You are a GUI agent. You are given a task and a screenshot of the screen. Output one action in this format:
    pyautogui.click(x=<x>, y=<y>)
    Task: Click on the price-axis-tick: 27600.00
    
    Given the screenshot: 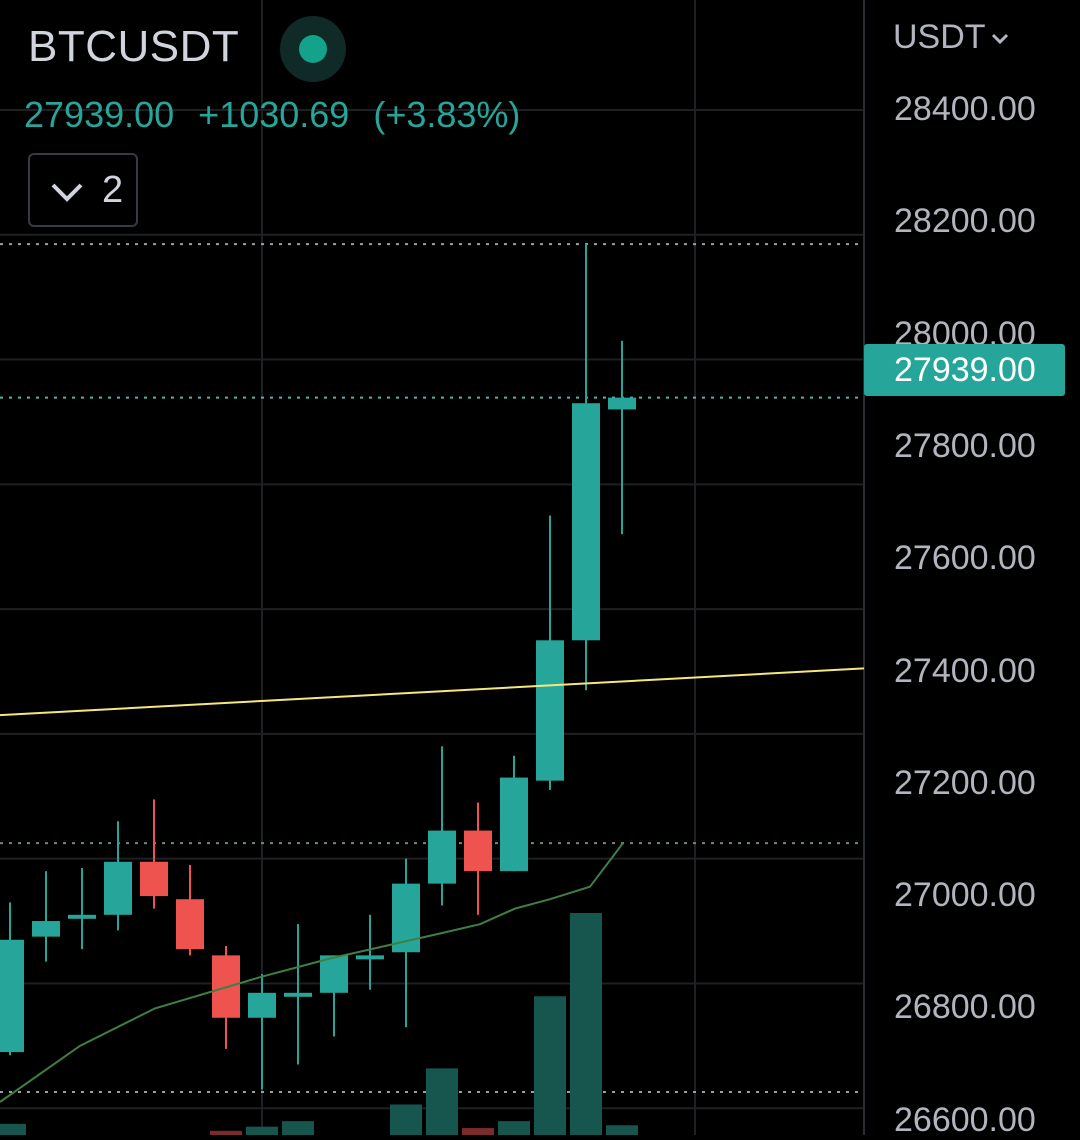 What is the action you would take?
    pyautogui.click(x=965, y=558)
    